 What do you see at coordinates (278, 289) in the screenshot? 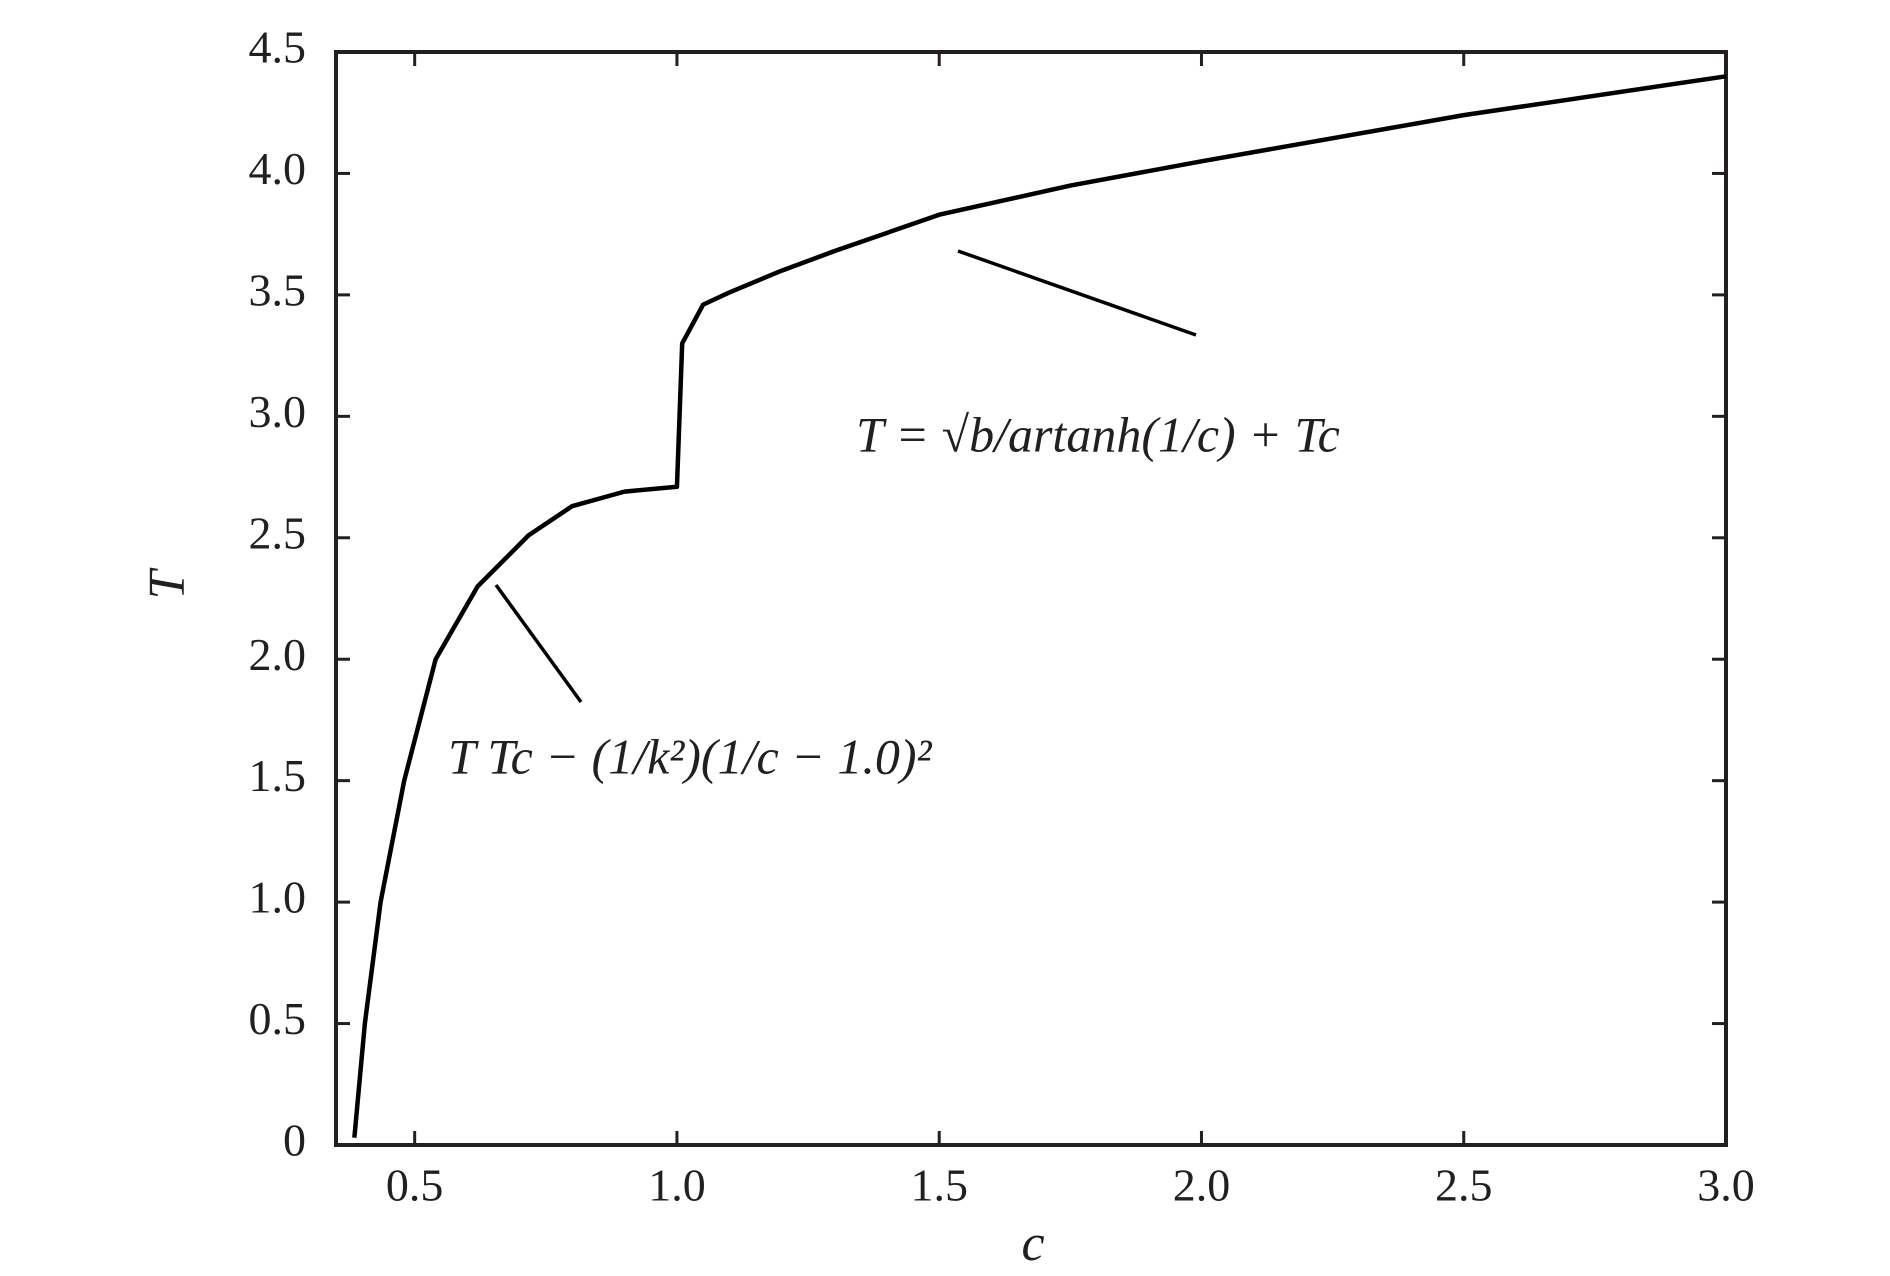
I see `y-tick-label: 3.5` at bounding box center [278, 289].